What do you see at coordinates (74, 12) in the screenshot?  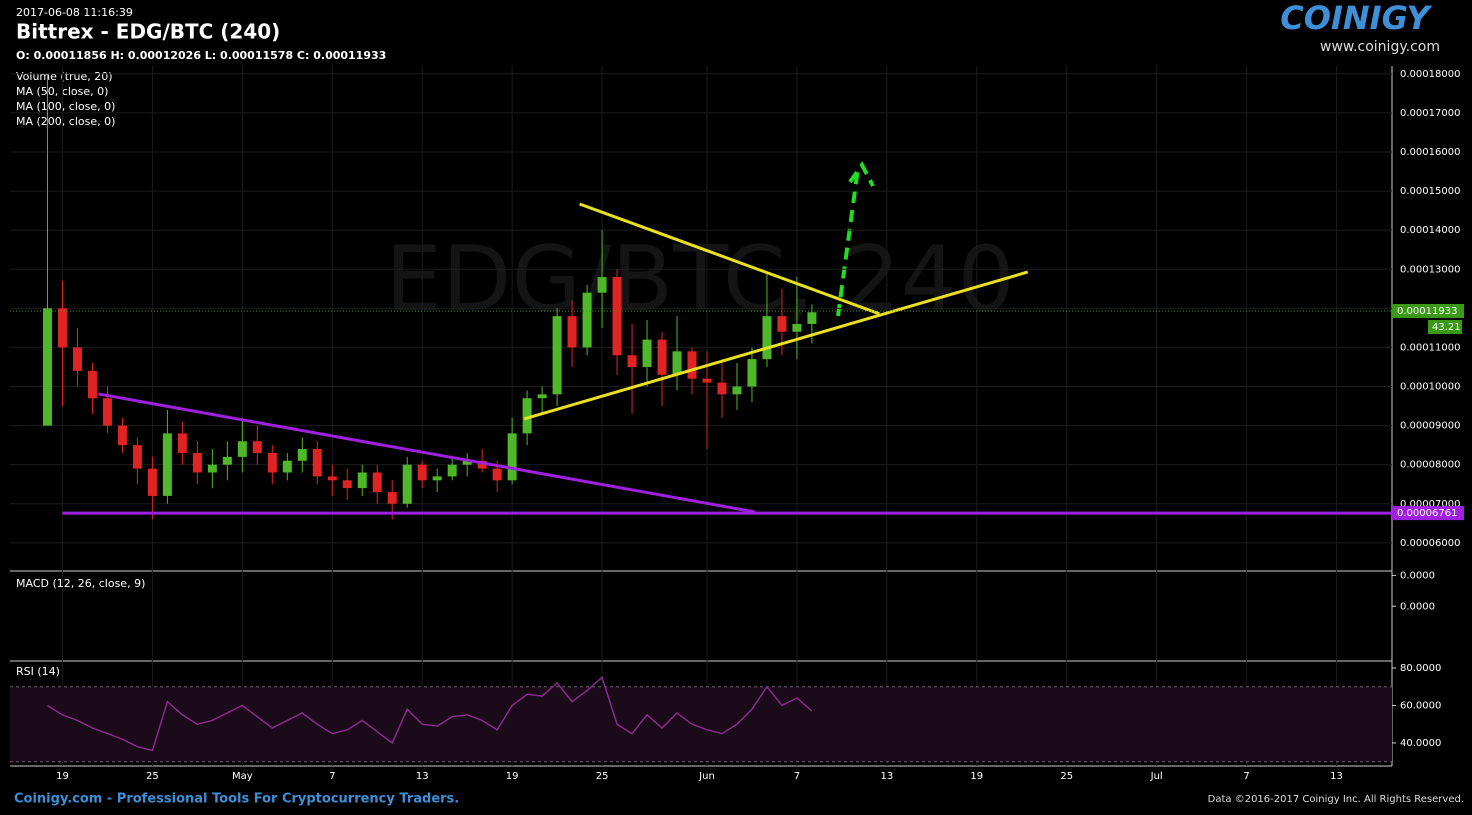 I see `timestamp: 2017-06-08 11:16:39` at bounding box center [74, 12].